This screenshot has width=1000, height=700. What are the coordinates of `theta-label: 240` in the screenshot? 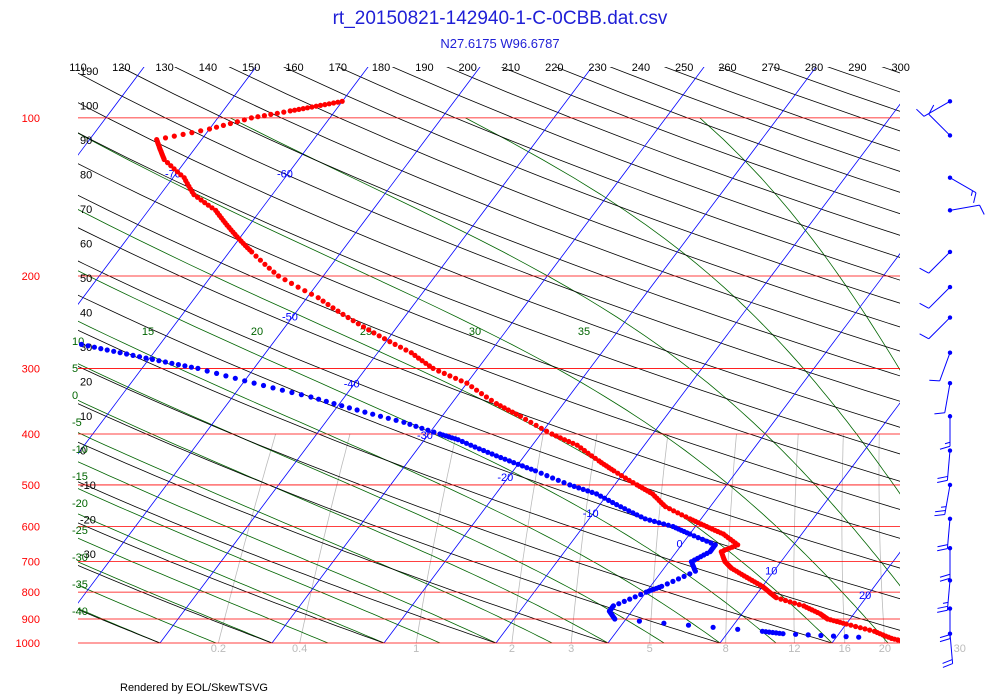 It's located at (641, 68).